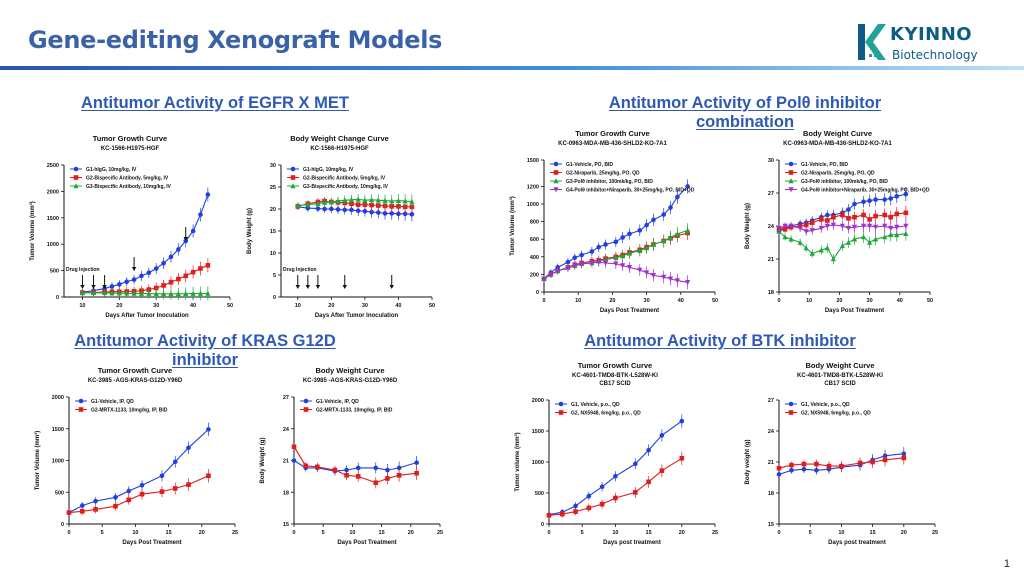 This screenshot has height=576, width=1024. What do you see at coordinates (127, 258) in the screenshot?
I see `drug-injection-annotation: Drug Injection` at bounding box center [127, 258].